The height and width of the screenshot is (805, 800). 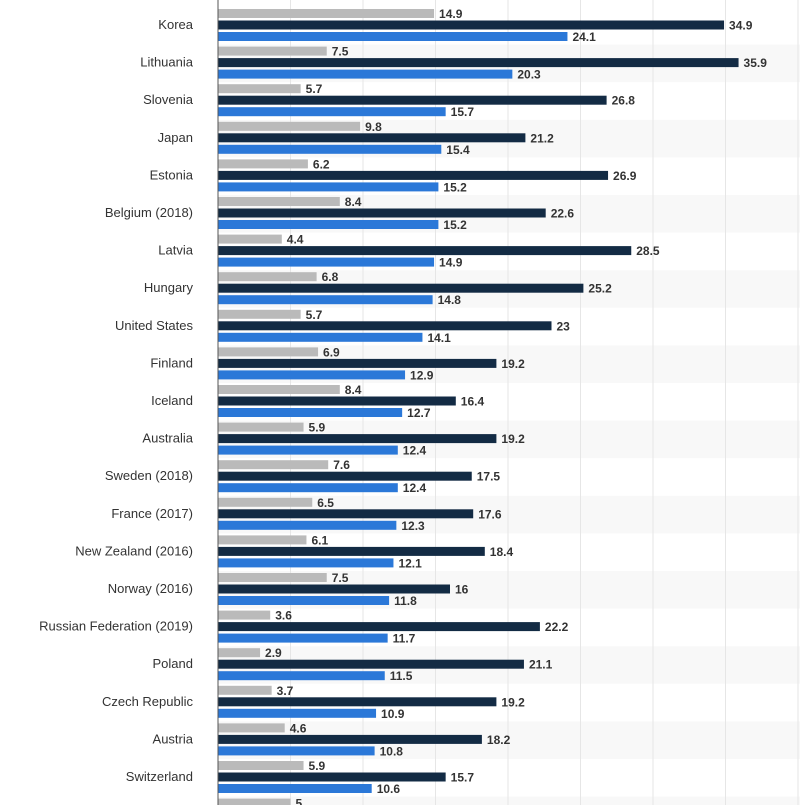 I want to click on data-label: 10.9, so click(x=393, y=714).